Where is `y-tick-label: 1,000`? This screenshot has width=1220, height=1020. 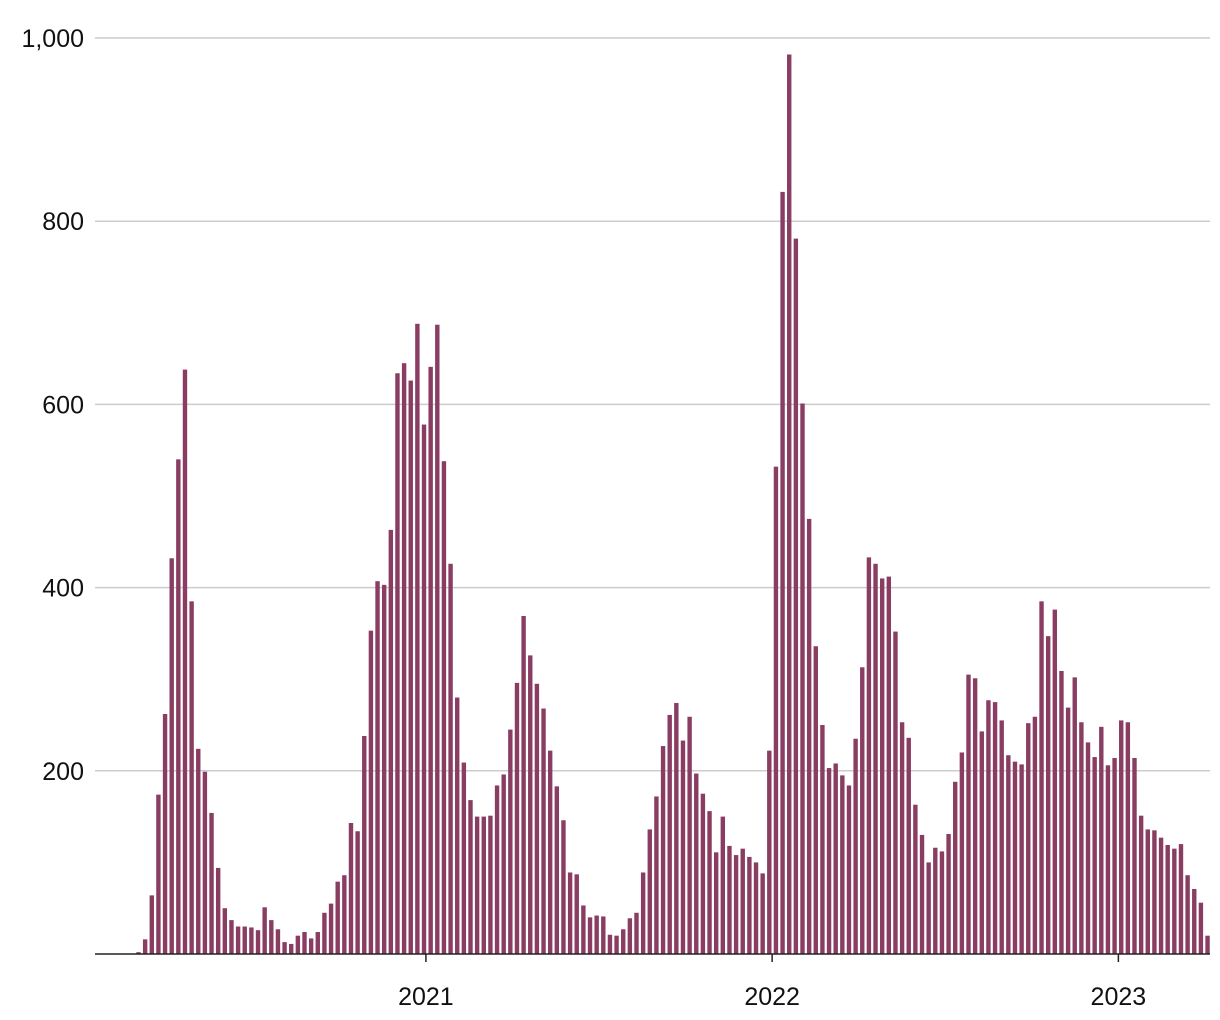
y-tick-label: 1,000 is located at coordinates (52, 39).